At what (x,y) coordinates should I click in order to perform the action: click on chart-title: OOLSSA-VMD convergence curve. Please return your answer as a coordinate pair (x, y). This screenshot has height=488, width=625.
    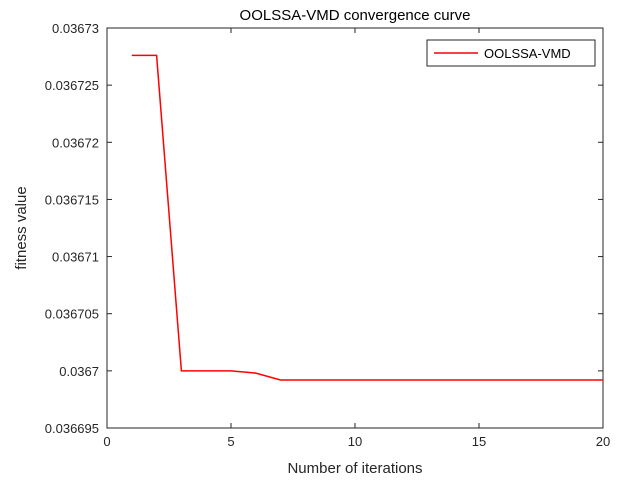
    Looking at the image, I should click on (355, 15).